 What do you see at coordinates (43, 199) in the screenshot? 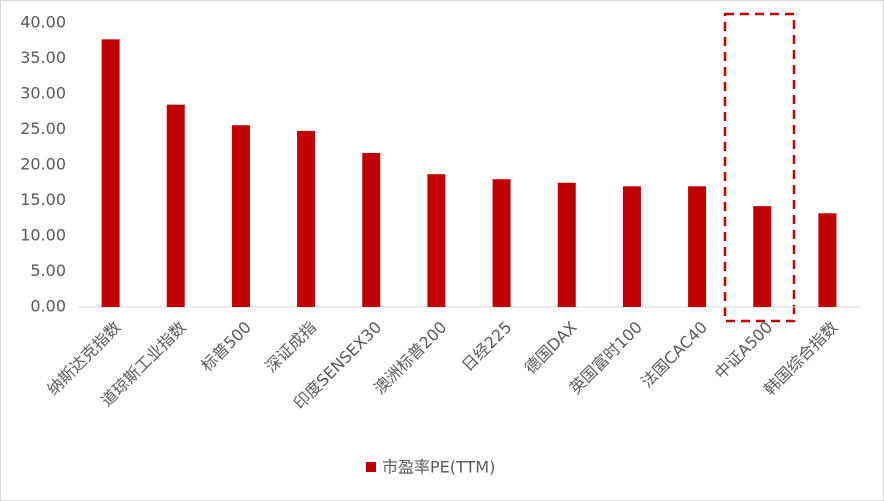
I see `y-tick-label: 15.00` at bounding box center [43, 199].